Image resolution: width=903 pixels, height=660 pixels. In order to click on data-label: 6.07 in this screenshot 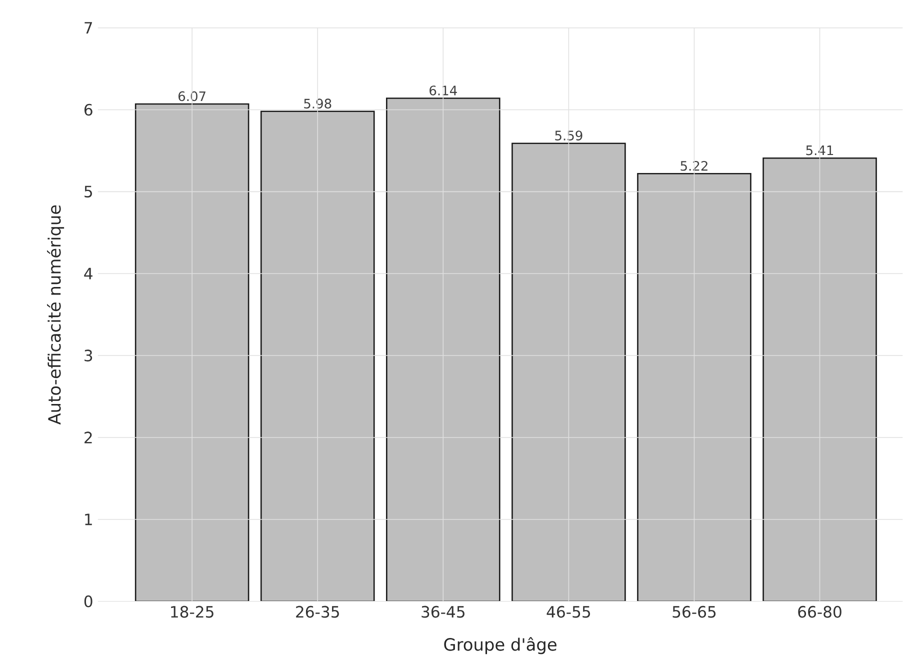, I will do `click(192, 96)`.